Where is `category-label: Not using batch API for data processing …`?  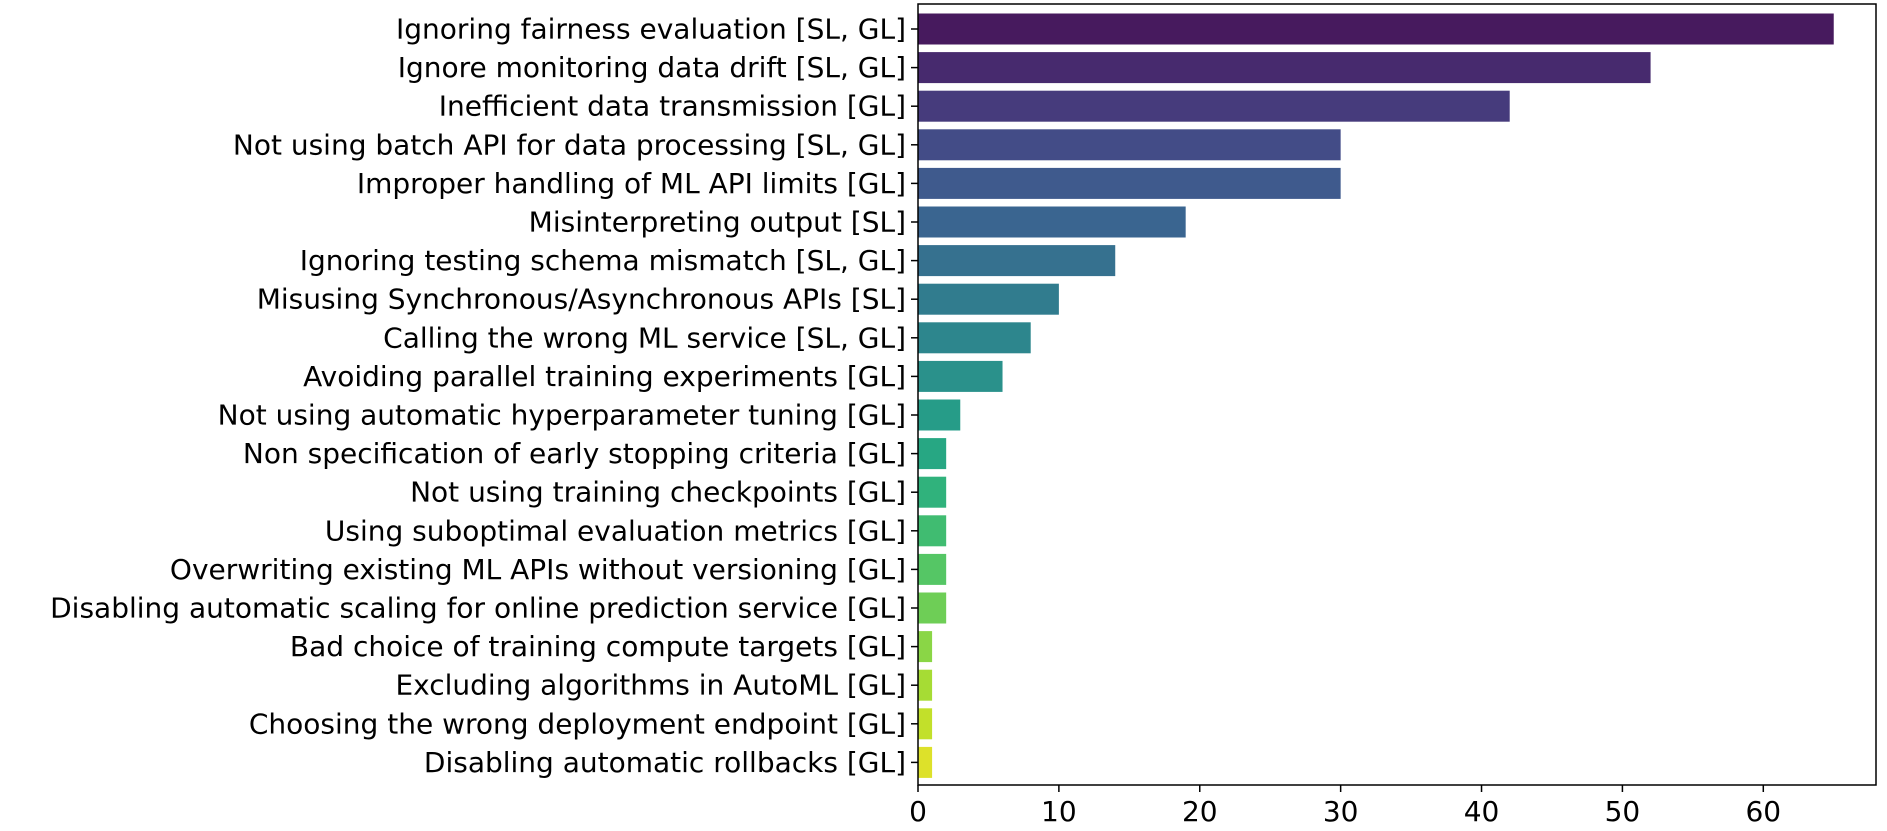
category-label: Not using batch API for data processing … is located at coordinates (569, 144).